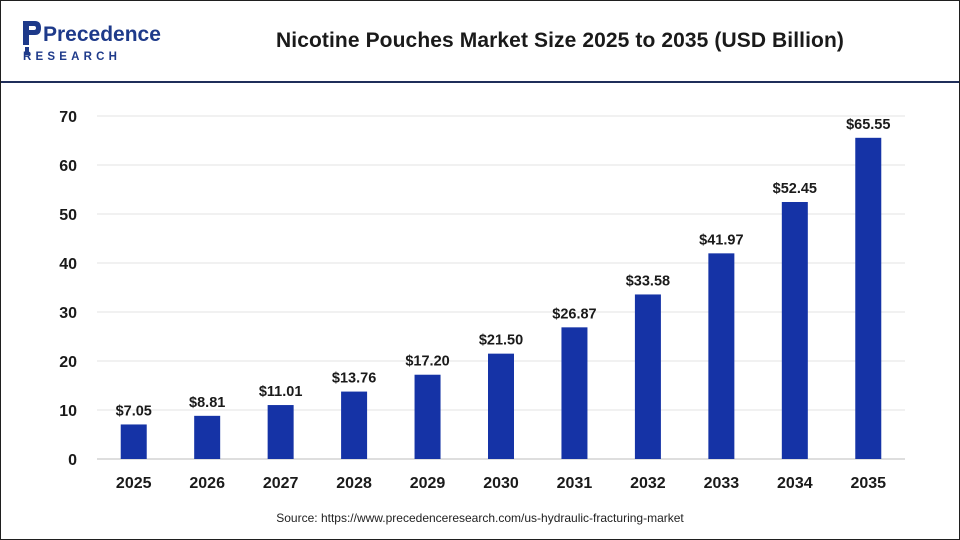 The height and width of the screenshot is (540, 960). I want to click on x-tick-label: 2034, so click(795, 483).